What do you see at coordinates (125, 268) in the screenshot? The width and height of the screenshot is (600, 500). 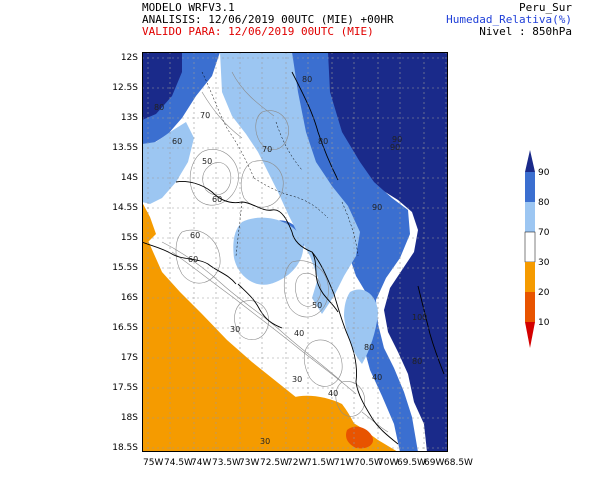 I see `lat-label: 15.5S` at bounding box center [125, 268].